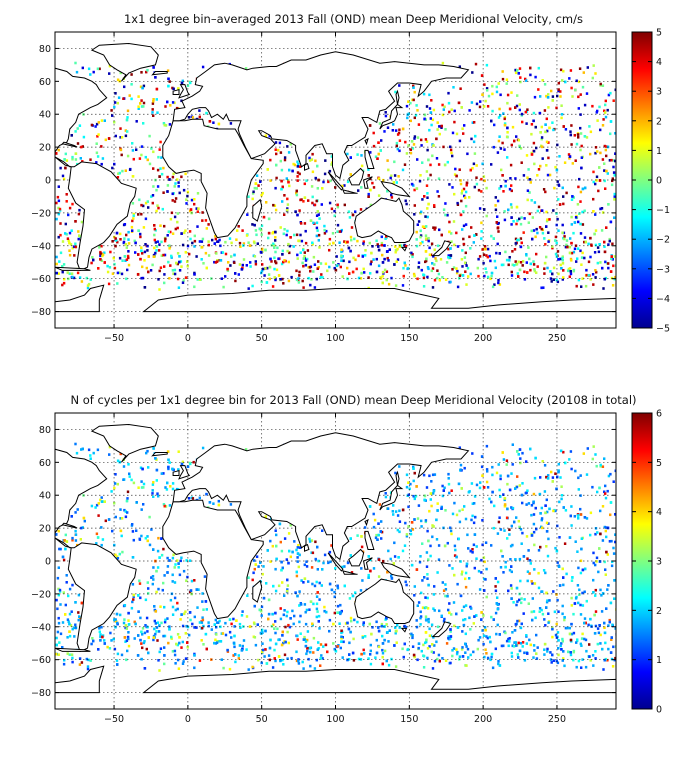 This screenshot has width=696, height=760. What do you see at coordinates (659, 710) in the screenshot?
I see `colorbar-tick-label: 0` at bounding box center [659, 710].